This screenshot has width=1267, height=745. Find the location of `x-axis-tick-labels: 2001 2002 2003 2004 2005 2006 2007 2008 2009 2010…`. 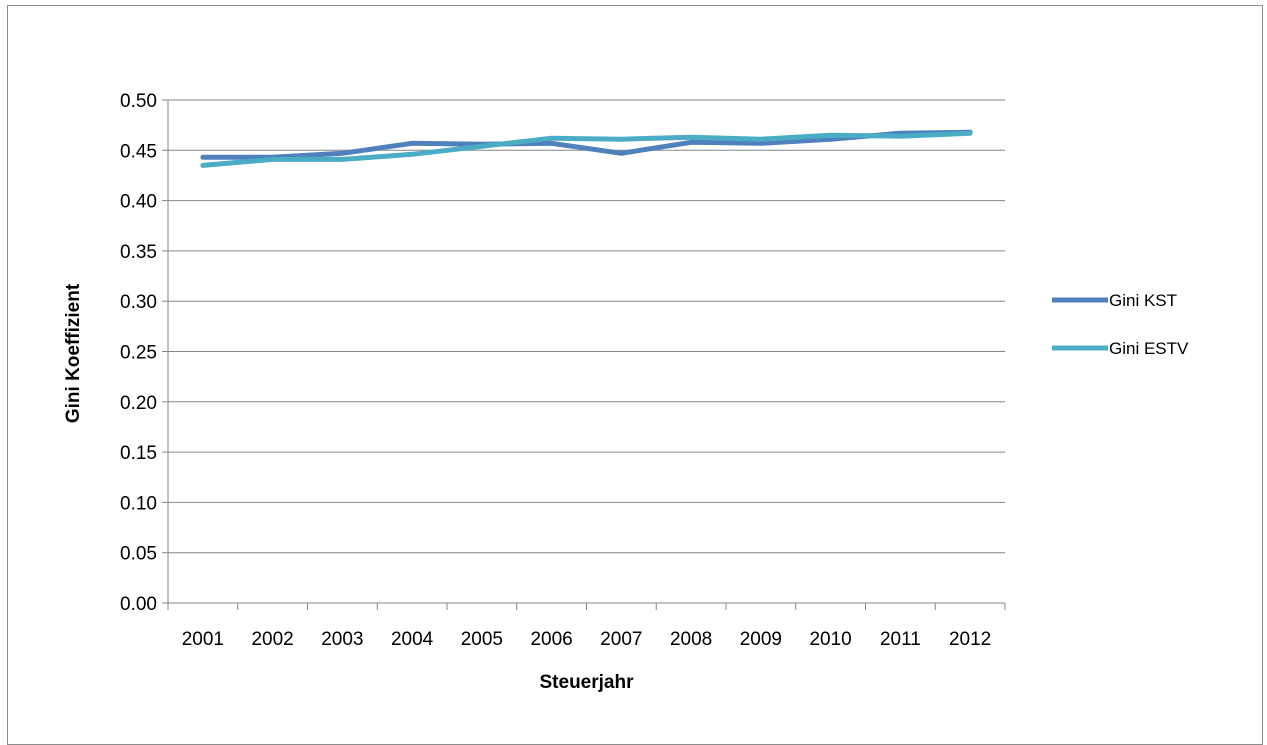

x-axis-tick-labels: 2001 2002 2003 2004 2005 2006 2007 2008 2009 2010… is located at coordinates (587, 639).